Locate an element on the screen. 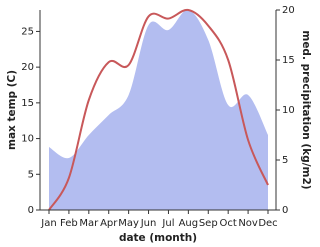 The height and width of the screenshot is (247, 320). x-tick-label: Nov is located at coordinates (248, 223).